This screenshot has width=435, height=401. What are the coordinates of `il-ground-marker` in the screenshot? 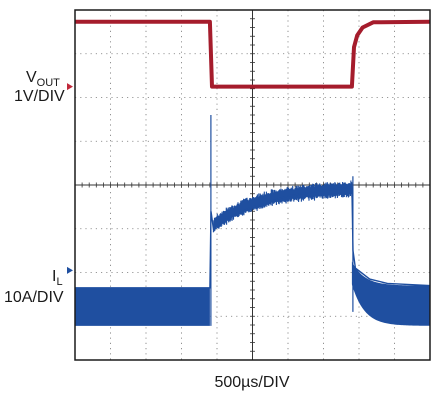 It's located at (70, 270).